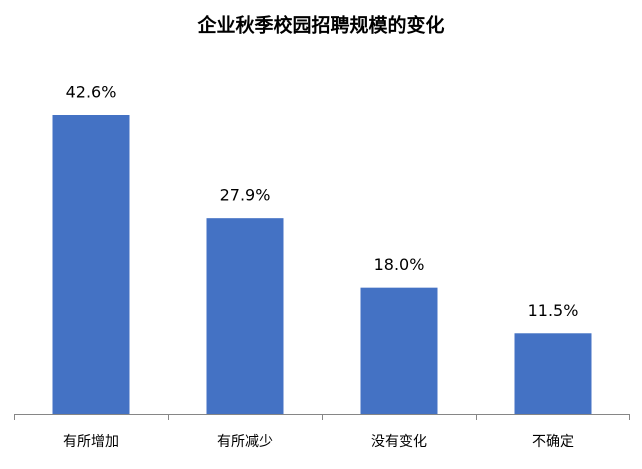 The height and width of the screenshot is (469, 642). What do you see at coordinates (322, 417) in the screenshot?
I see `x-axis` at bounding box center [322, 417].